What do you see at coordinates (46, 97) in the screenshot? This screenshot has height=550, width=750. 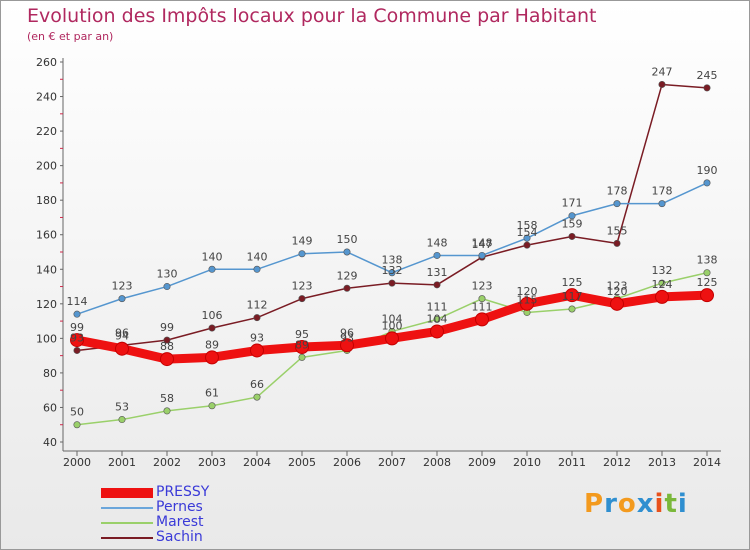 I see `y-tick-label: 240` at bounding box center [46, 97].